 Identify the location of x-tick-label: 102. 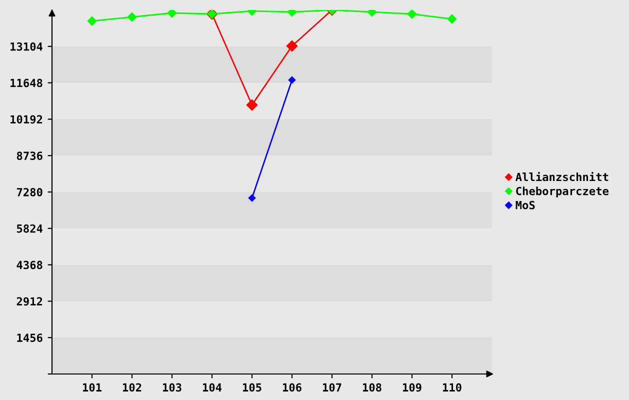
(132, 387).